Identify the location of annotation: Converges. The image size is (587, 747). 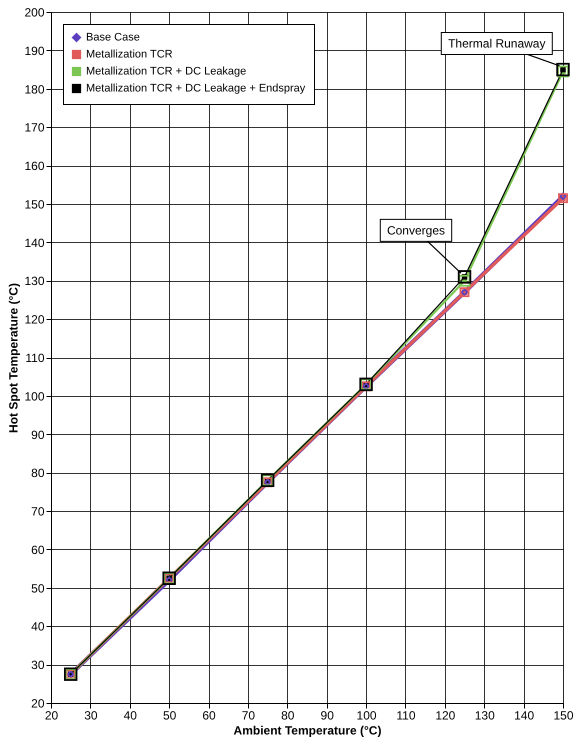
(415, 230).